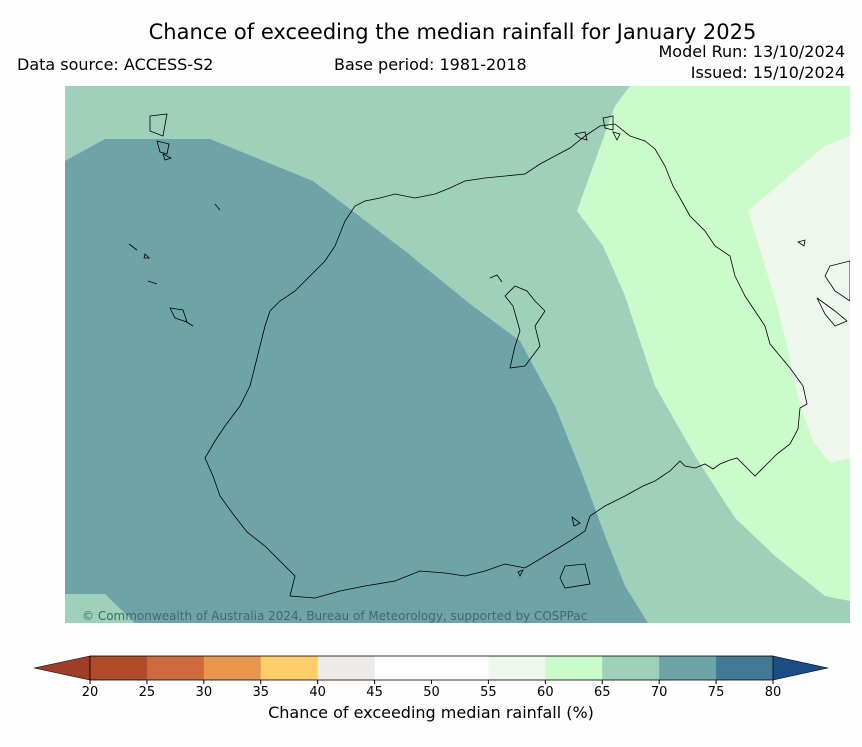  What do you see at coordinates (767, 72) in the screenshot?
I see `issued-label: Issued: 15/10/2024` at bounding box center [767, 72].